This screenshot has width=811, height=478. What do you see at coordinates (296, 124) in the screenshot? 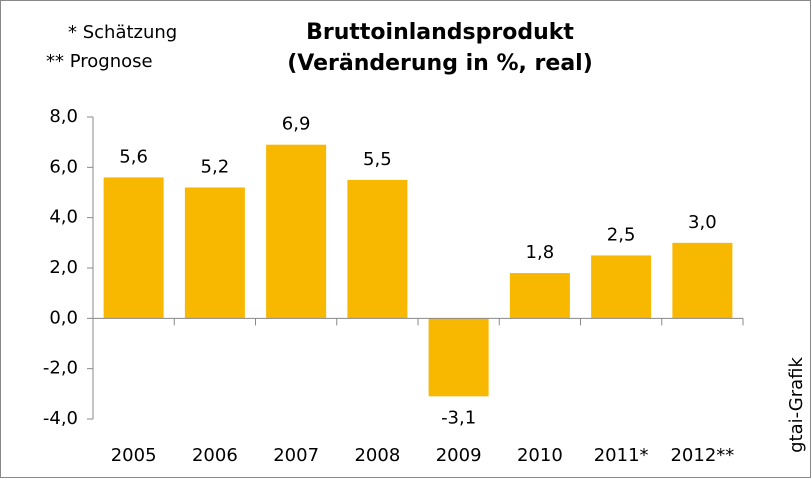
I see `value-label: 6,9` at bounding box center [296, 124].